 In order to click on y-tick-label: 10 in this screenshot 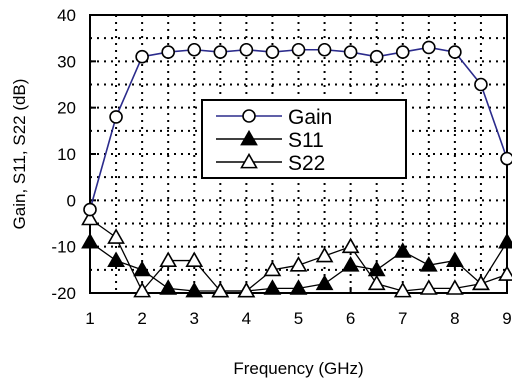, I will do `click(66, 154)`.